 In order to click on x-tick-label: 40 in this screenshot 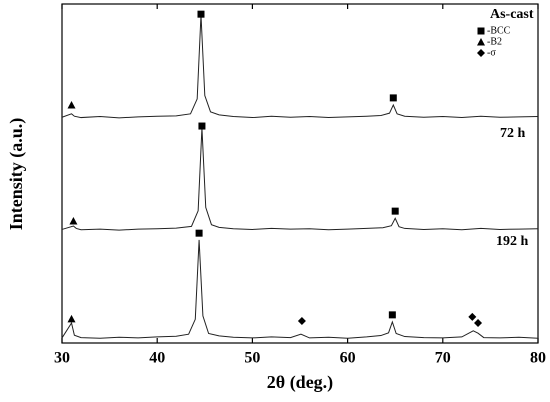, I will do `click(157, 358)`.